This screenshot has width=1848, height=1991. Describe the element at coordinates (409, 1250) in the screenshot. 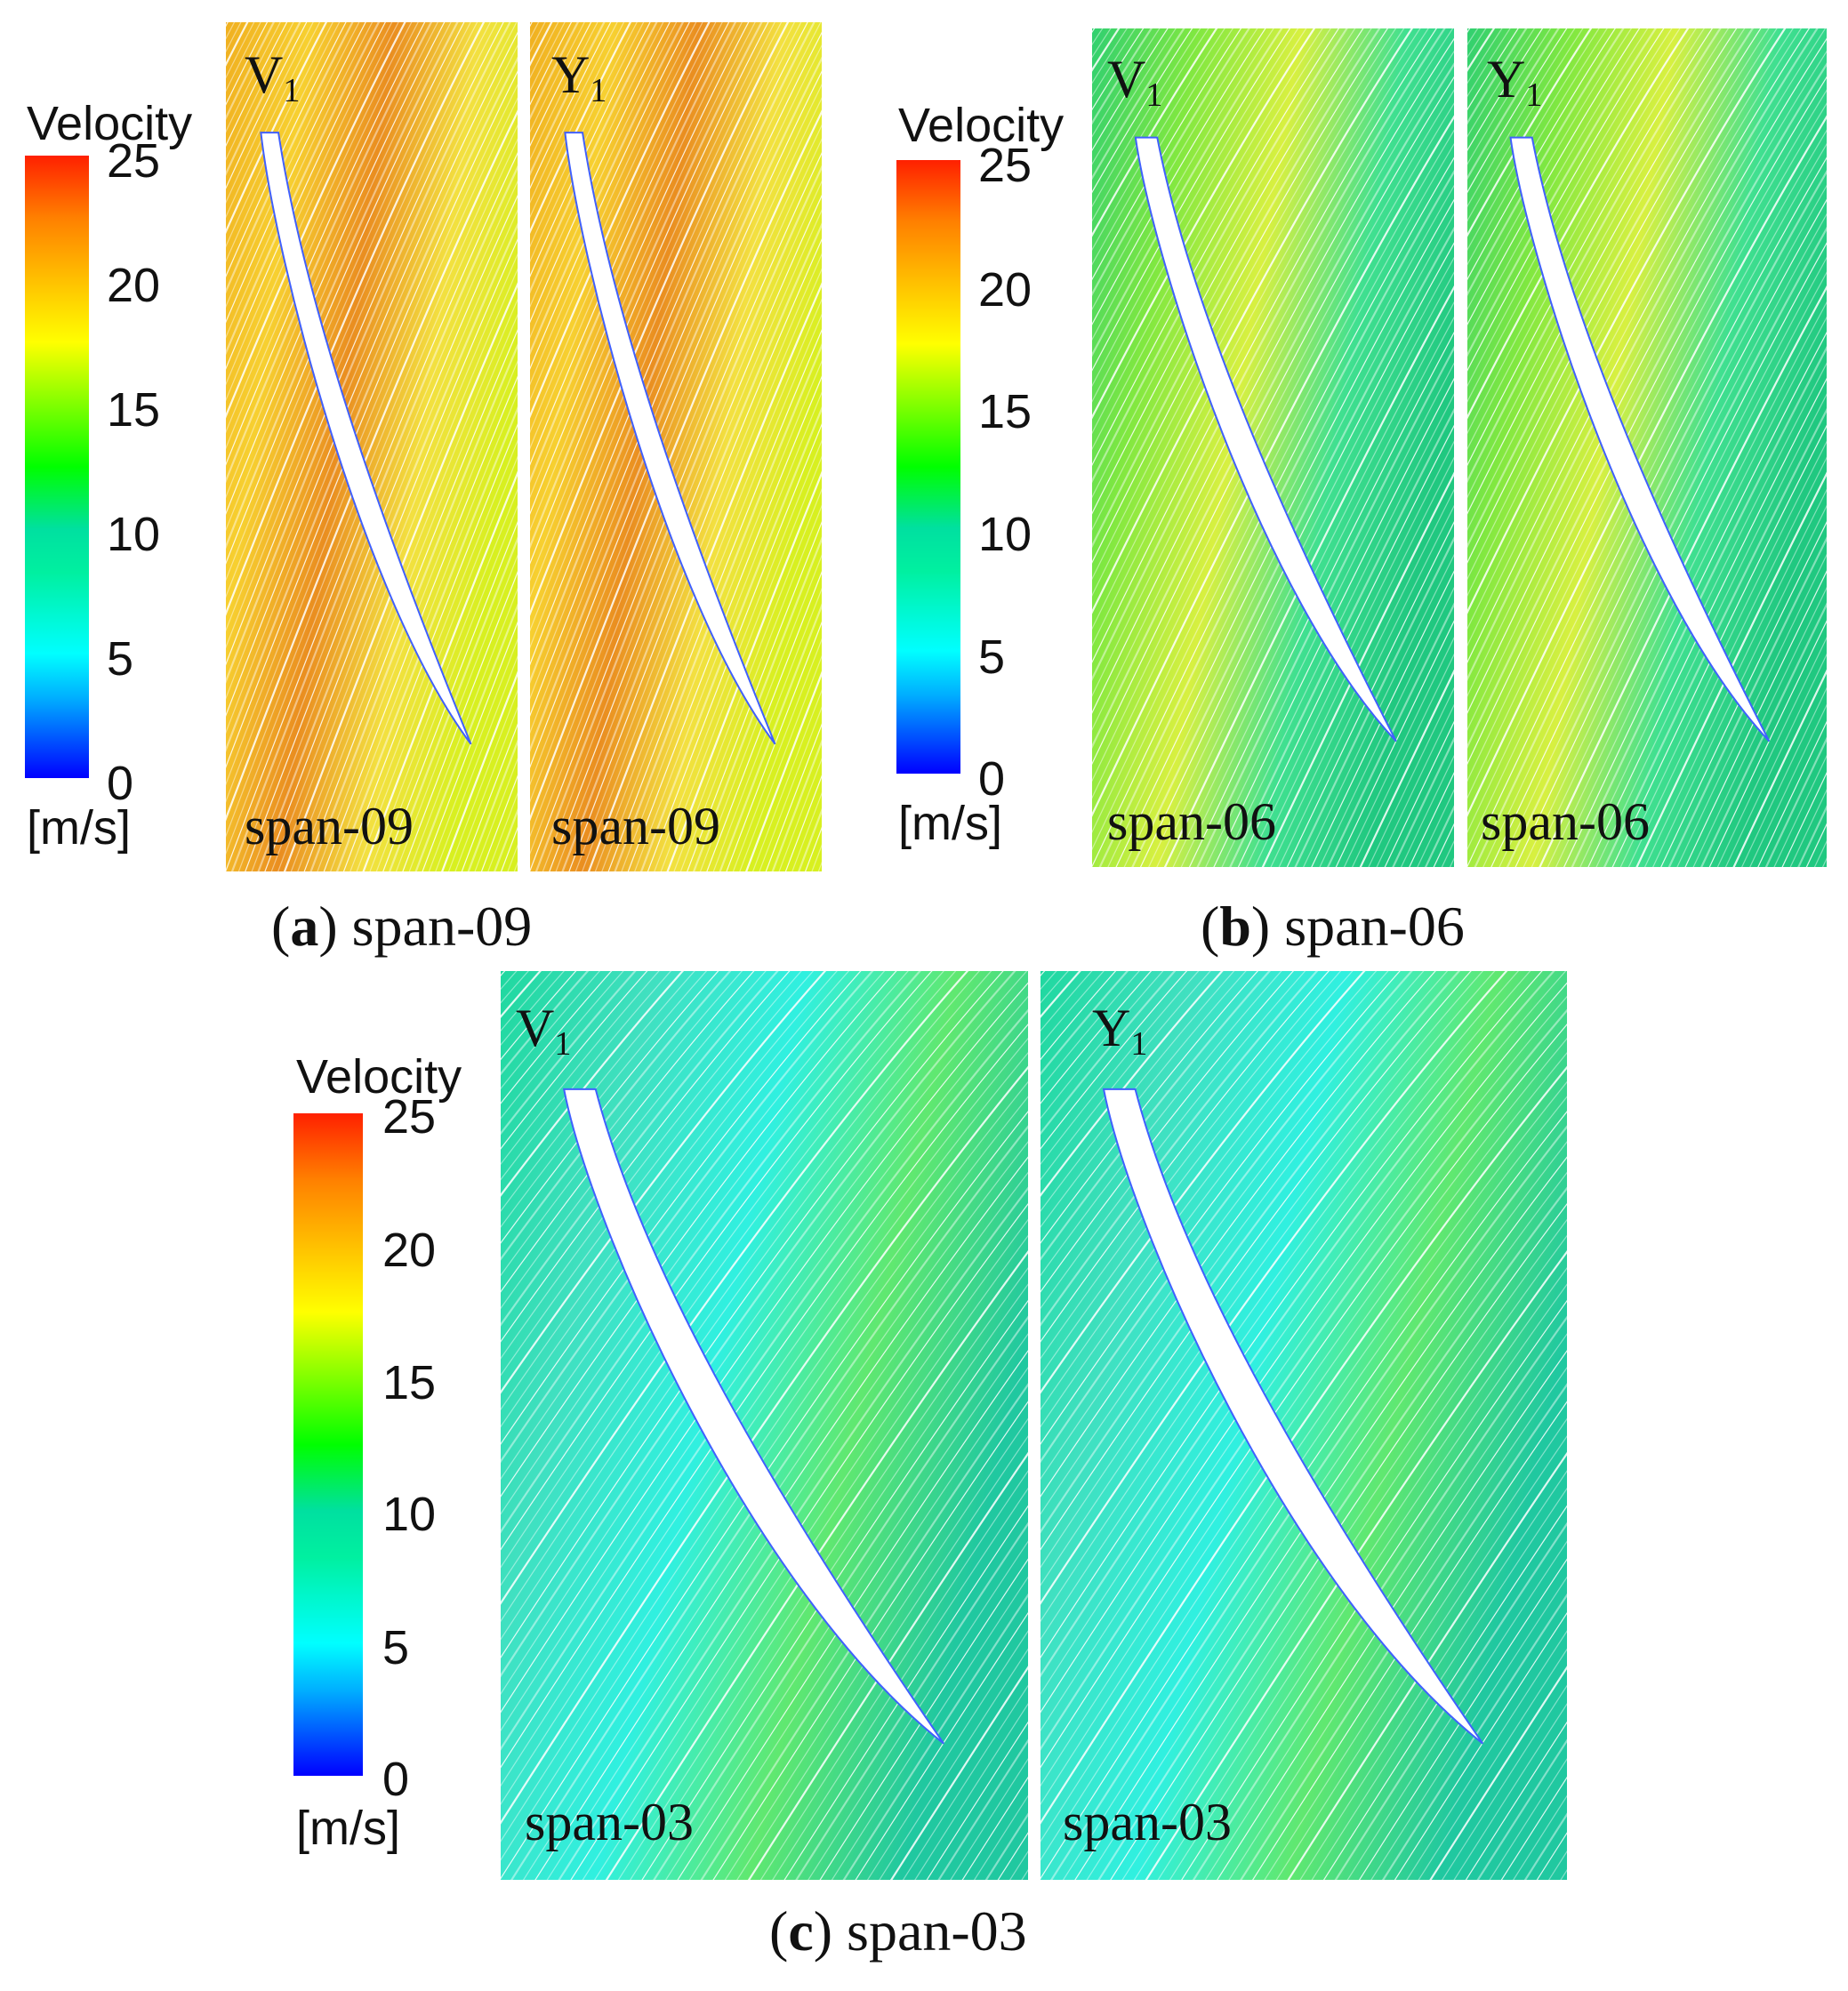

I see `tick-20: 20` at that location.